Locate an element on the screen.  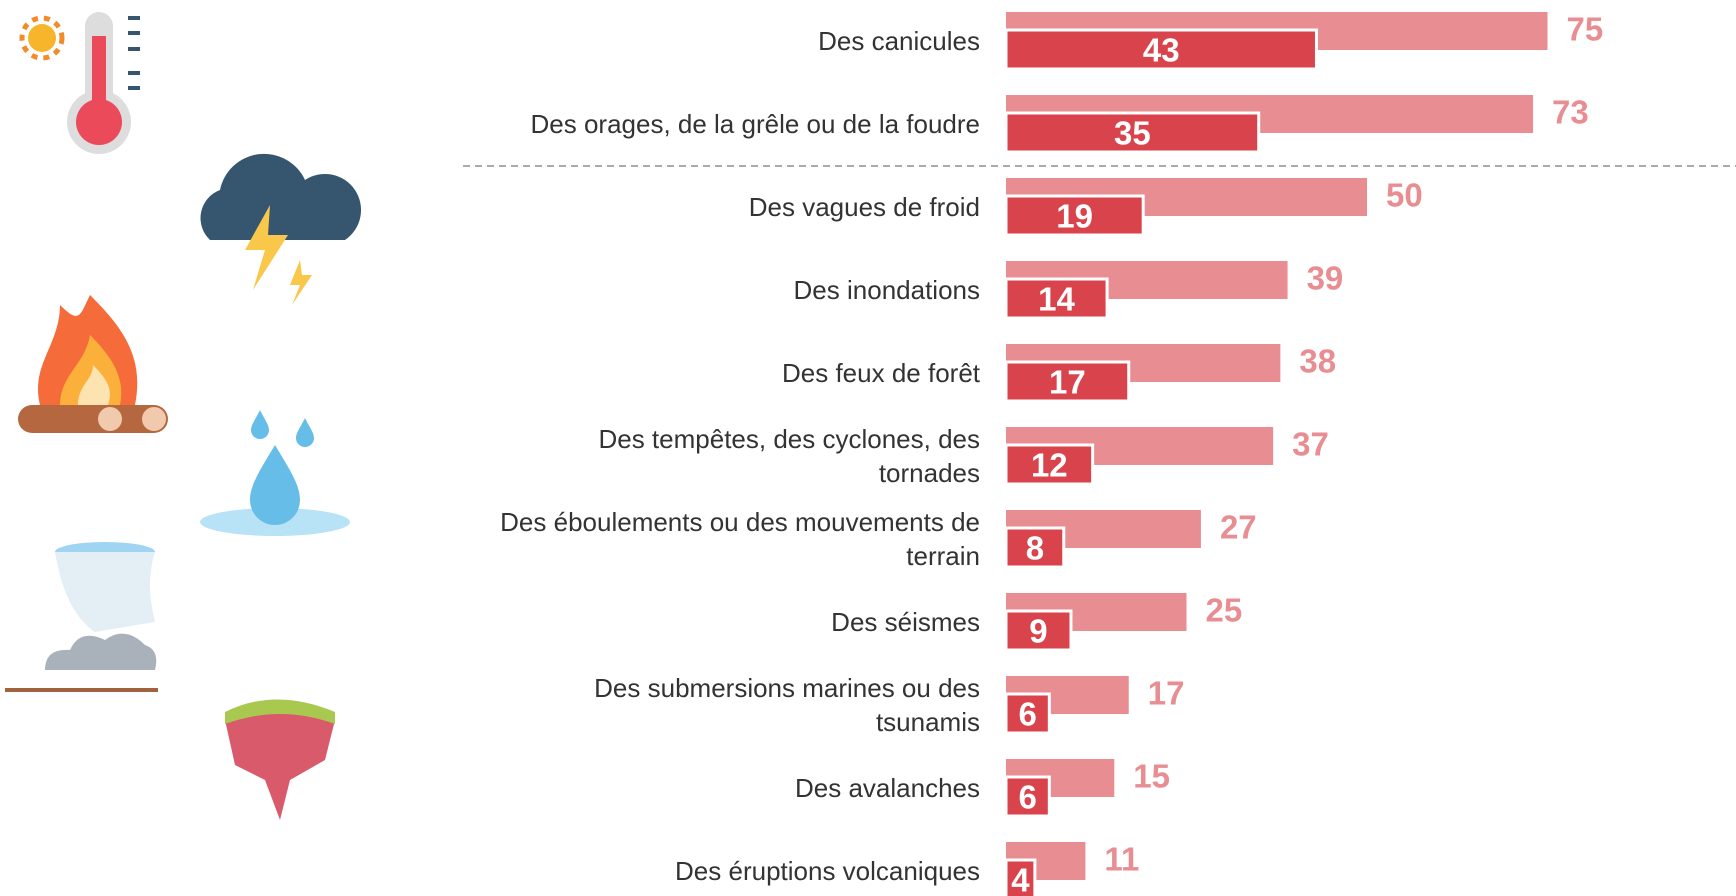
value-label-total: 15 is located at coordinates (1151, 776).